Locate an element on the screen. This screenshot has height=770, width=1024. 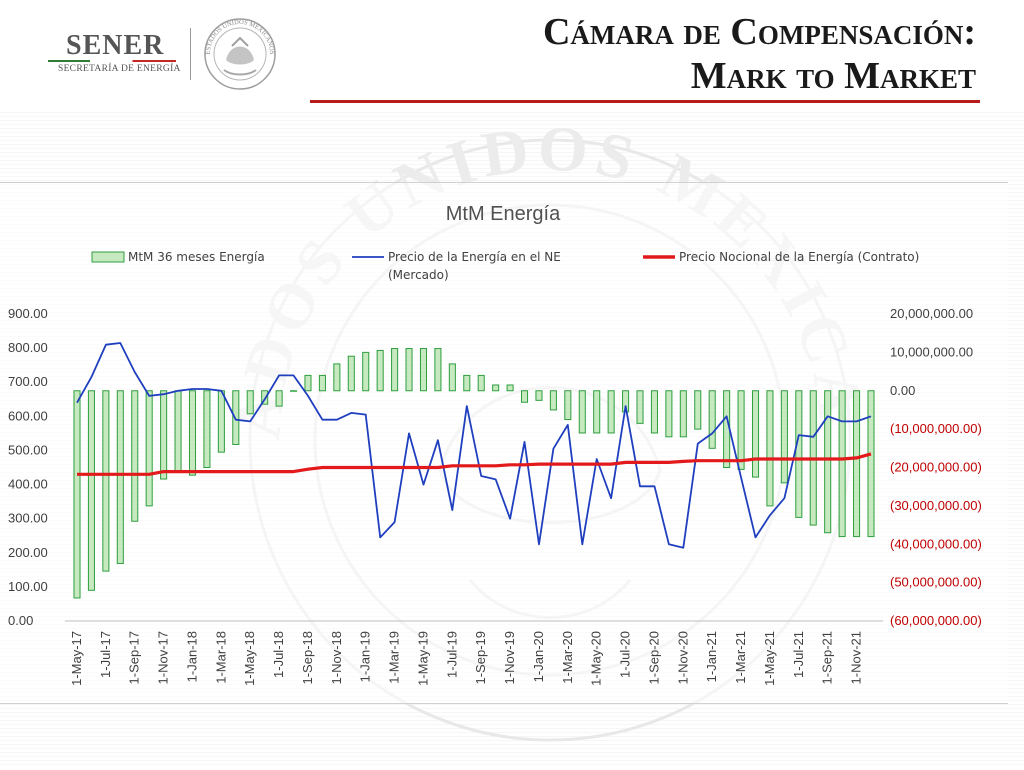
x-tick-label: 1-Jul-19 is located at coordinates (451, 654).